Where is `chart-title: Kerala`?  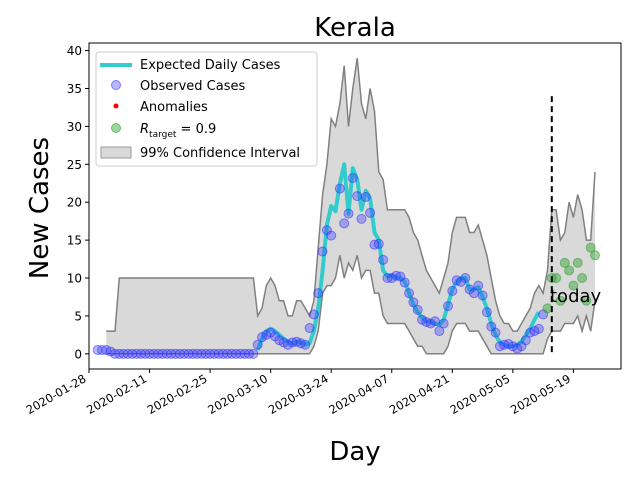
chart-title: Kerala is located at coordinates (355, 28).